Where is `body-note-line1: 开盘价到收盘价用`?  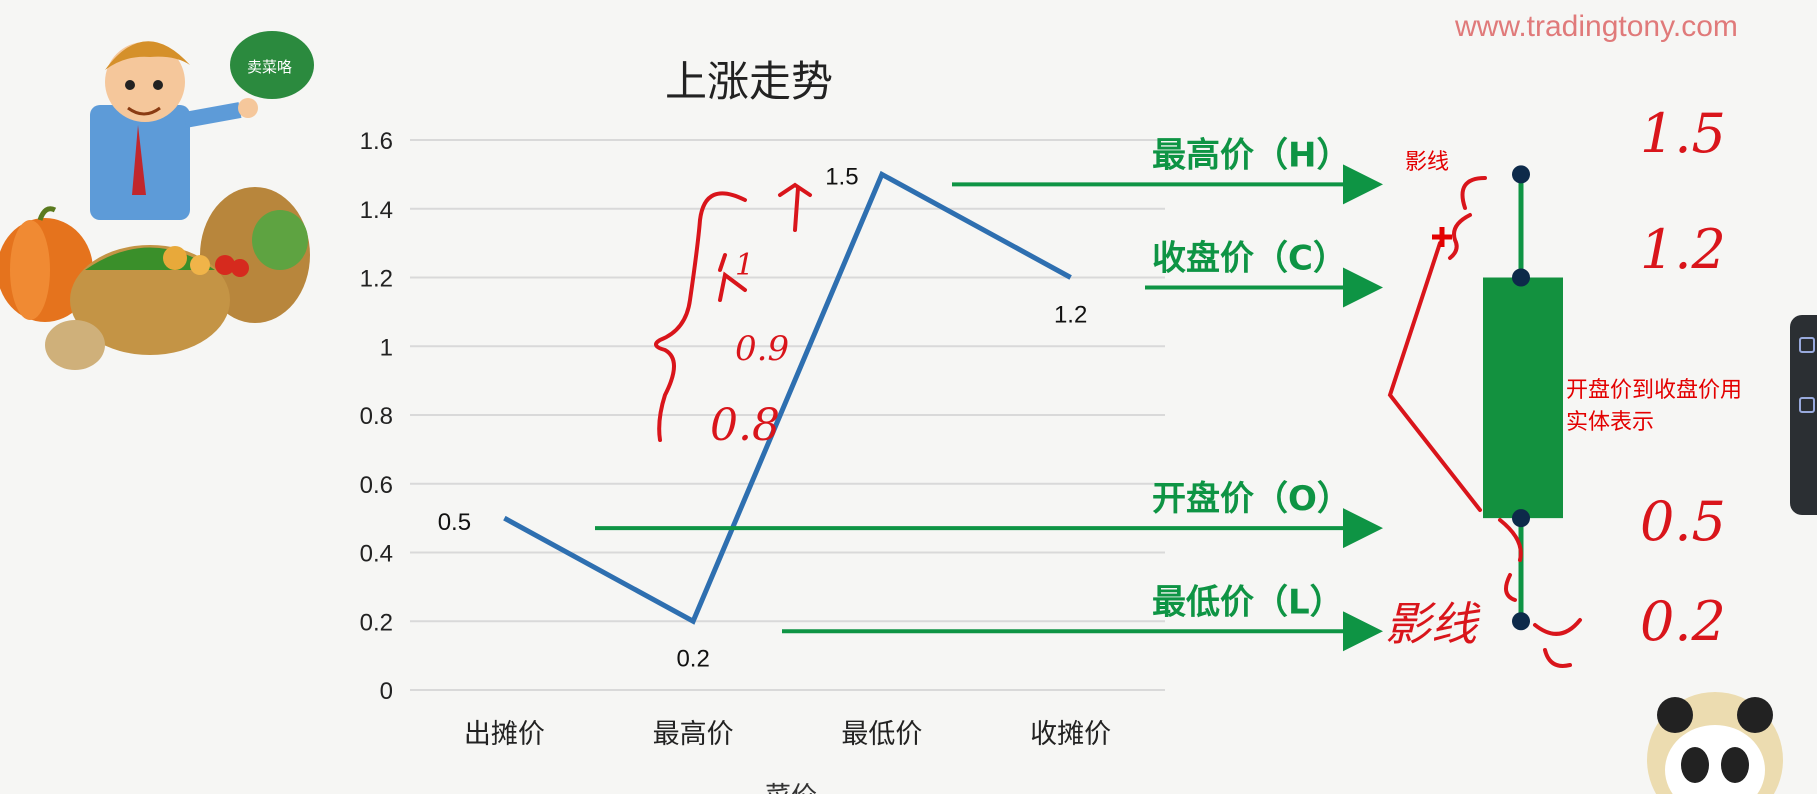
body-note-line1: 开盘价到收盘价用 is located at coordinates (1654, 391).